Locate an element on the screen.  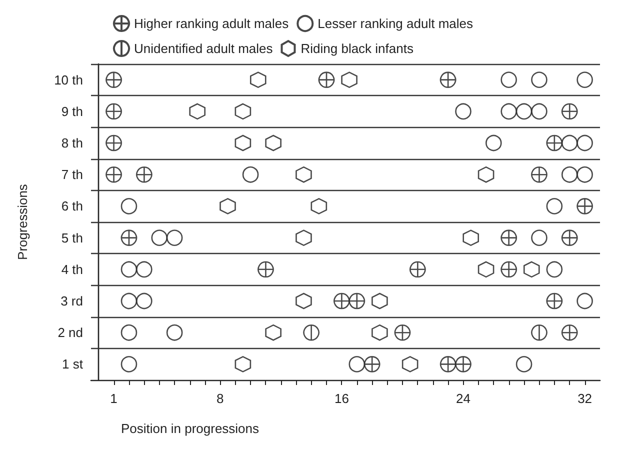
y-tick-label: 10 th is located at coordinates (68, 80).